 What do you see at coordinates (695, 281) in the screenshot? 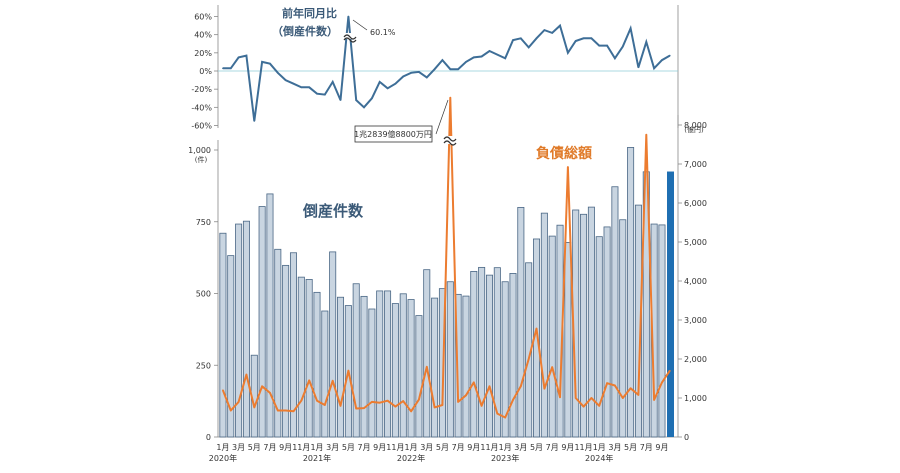
I see `amount-tick-label: 4,000` at bounding box center [695, 281].